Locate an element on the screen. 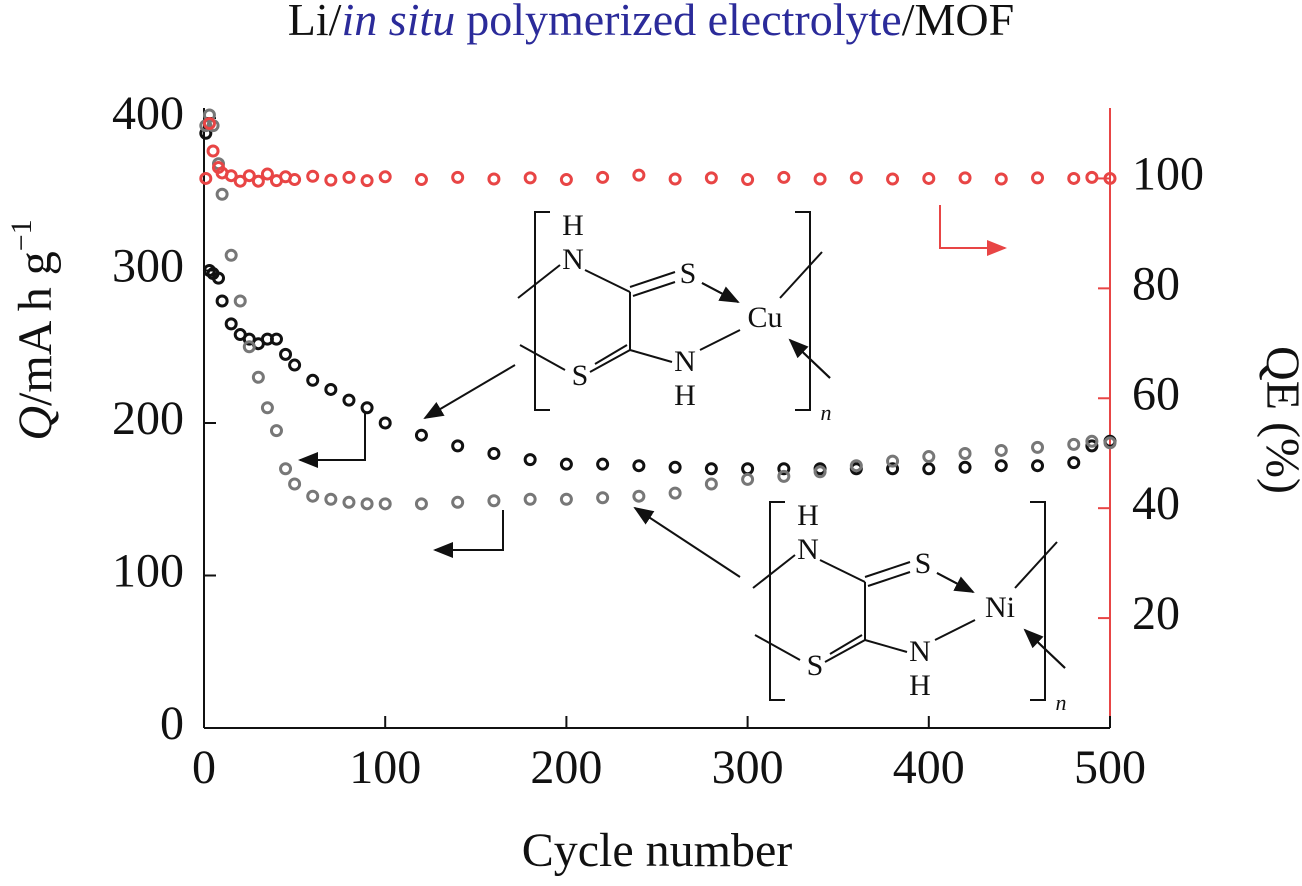  y2-tick-label: 80 is located at coordinates (1156, 283).